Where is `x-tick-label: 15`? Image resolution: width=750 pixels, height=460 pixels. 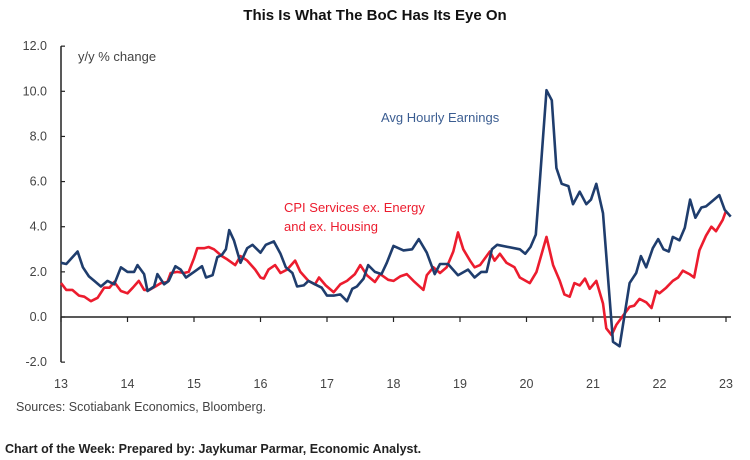 x-tick-label: 15 is located at coordinates (194, 384).